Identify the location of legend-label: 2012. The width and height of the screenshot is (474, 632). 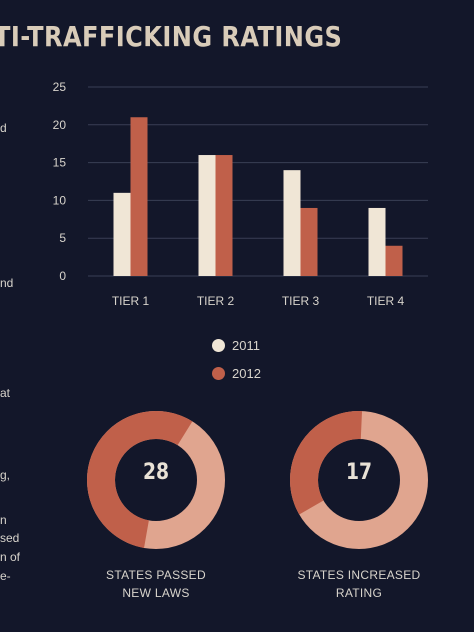
(246, 373).